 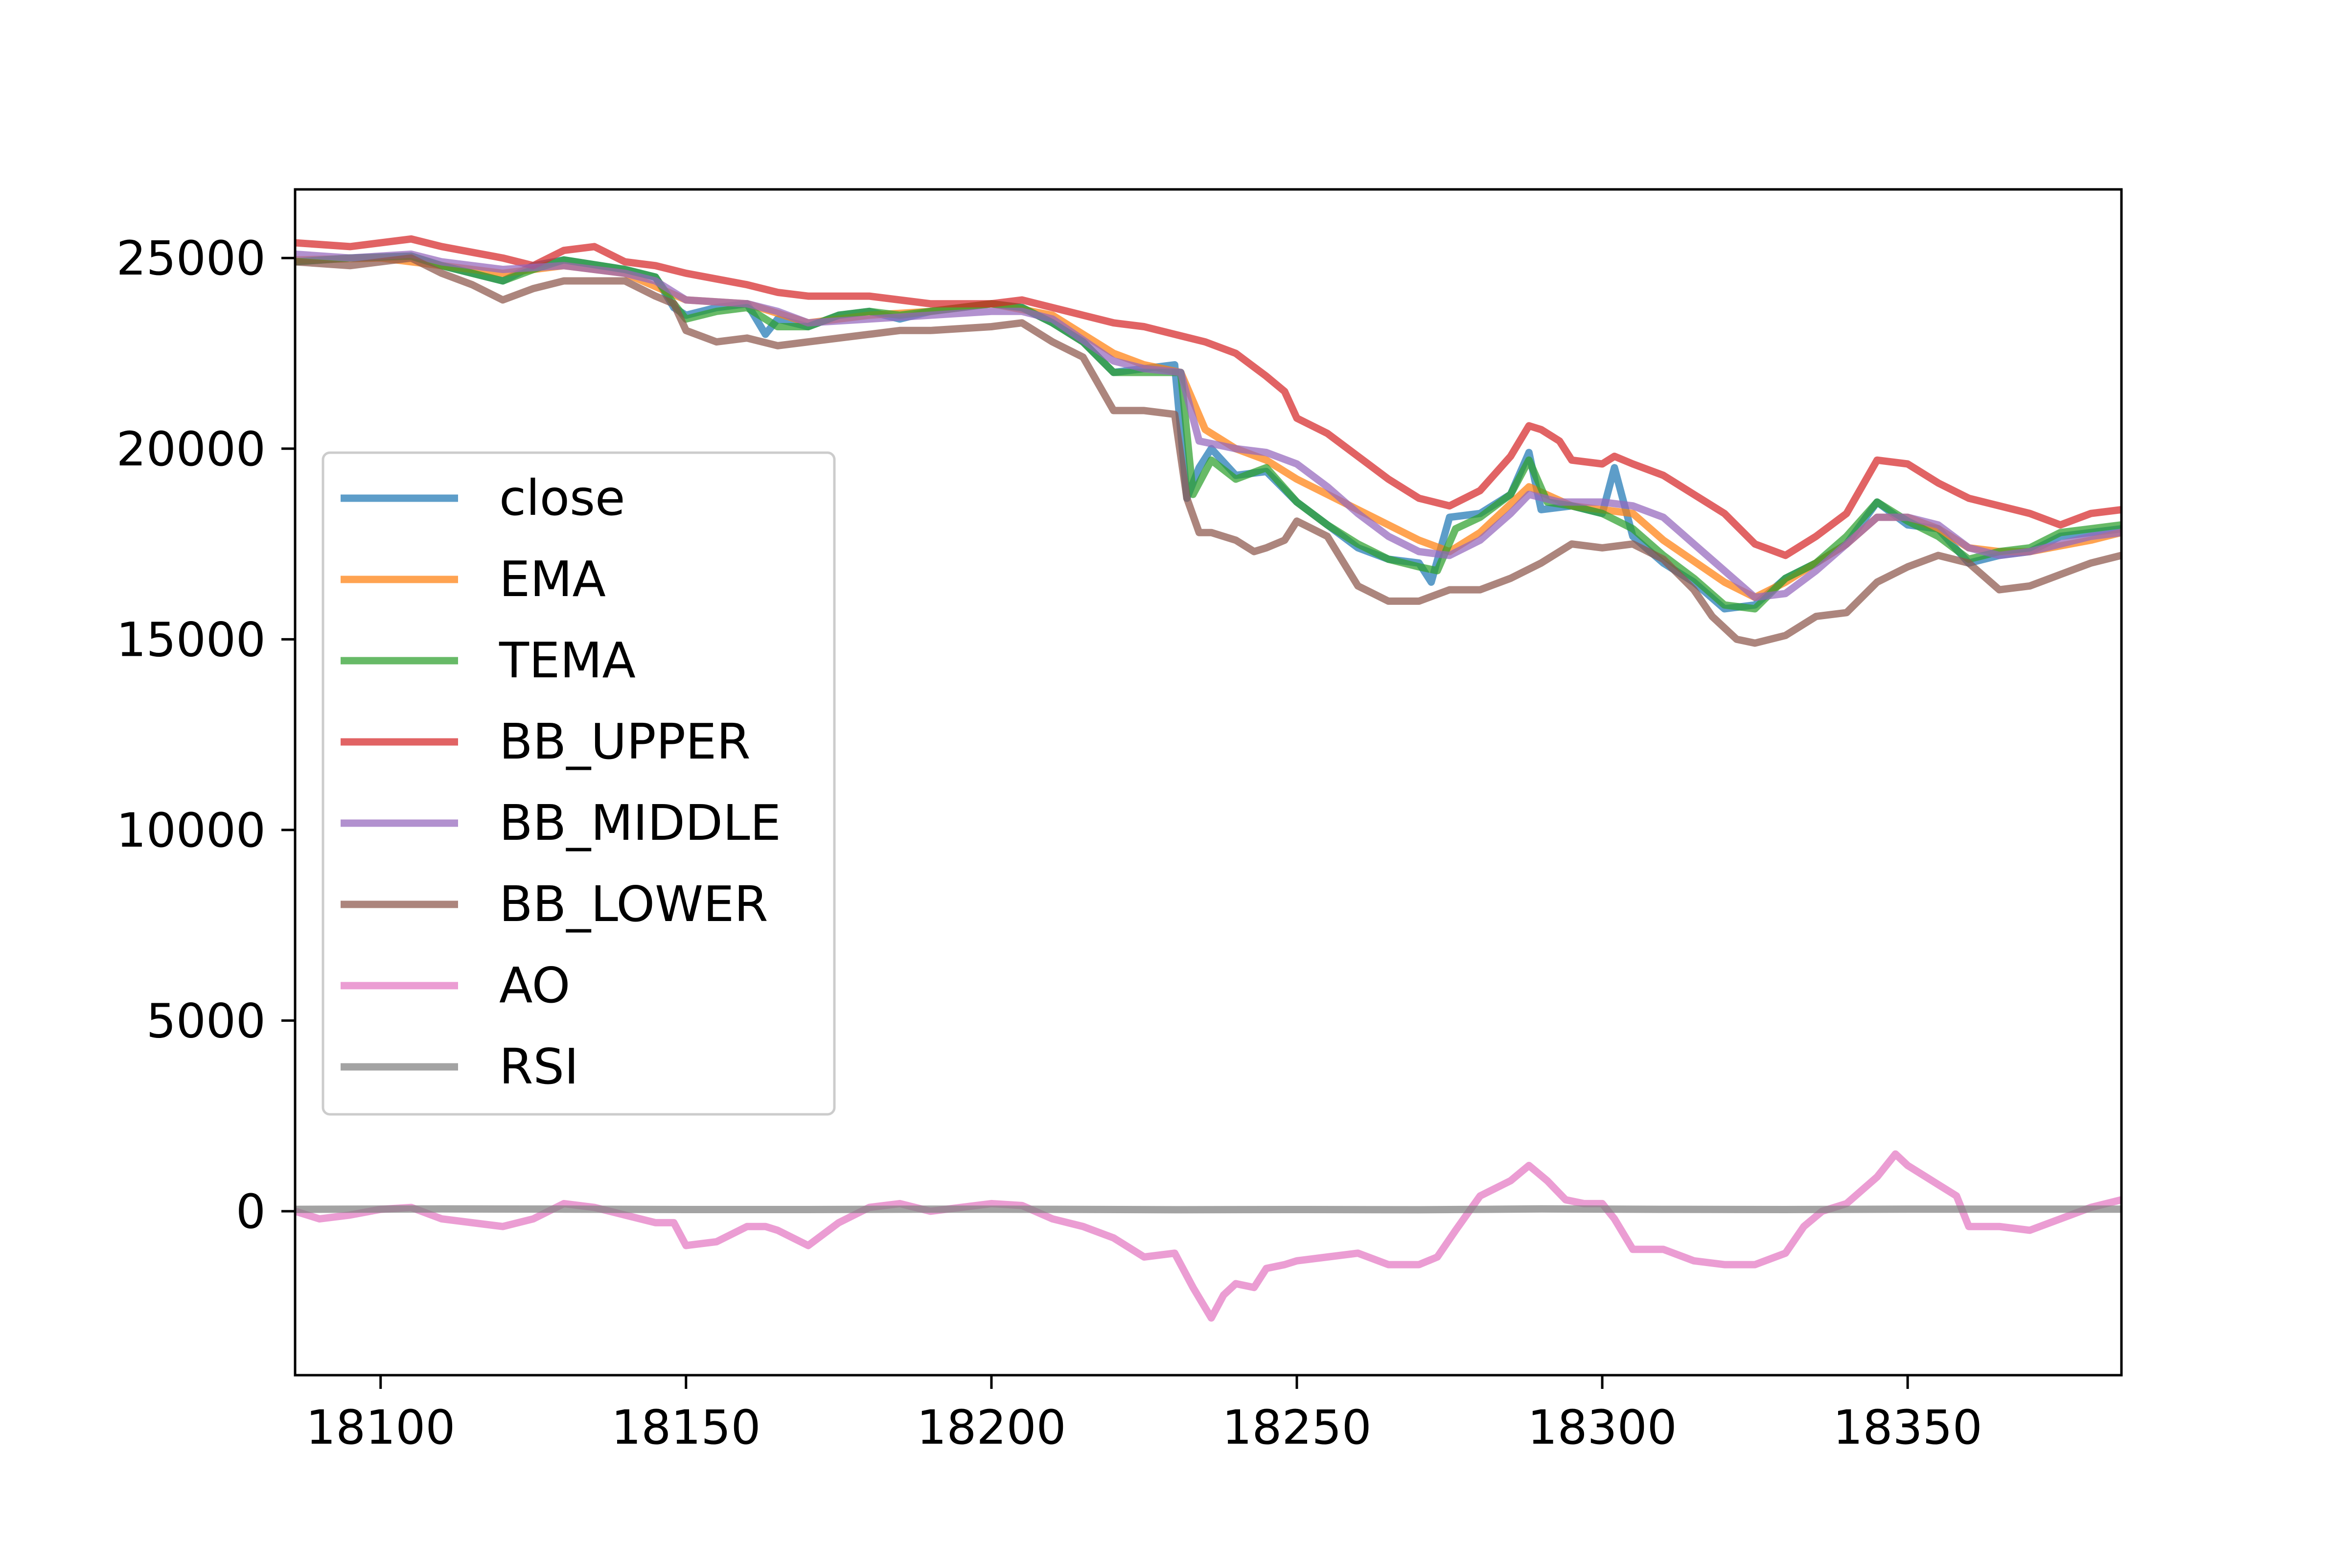 What do you see at coordinates (191, 830) in the screenshot?
I see `y-tick-label: 10000` at bounding box center [191, 830].